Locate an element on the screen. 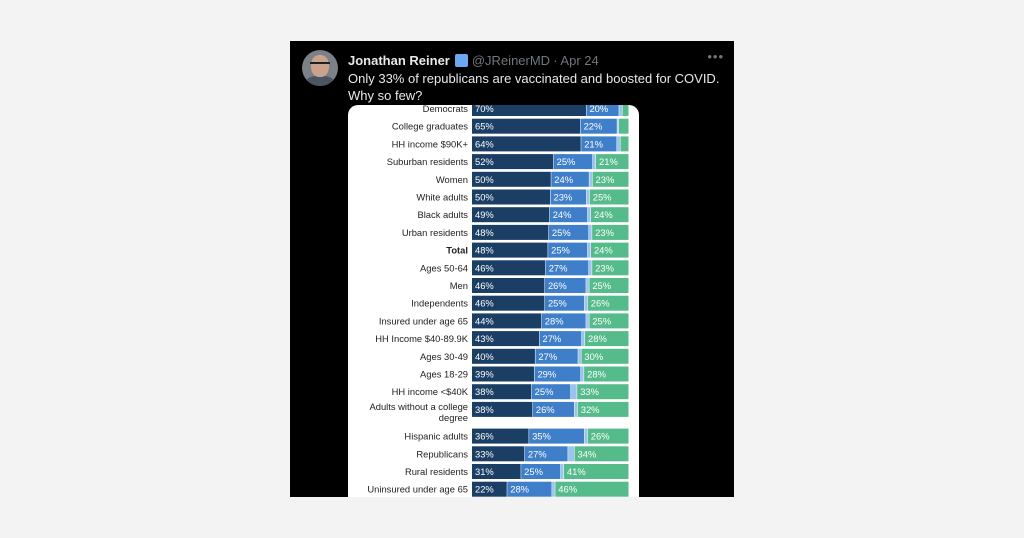 This screenshot has height=538, width=1024. data-label: 35% is located at coordinates (541, 436).